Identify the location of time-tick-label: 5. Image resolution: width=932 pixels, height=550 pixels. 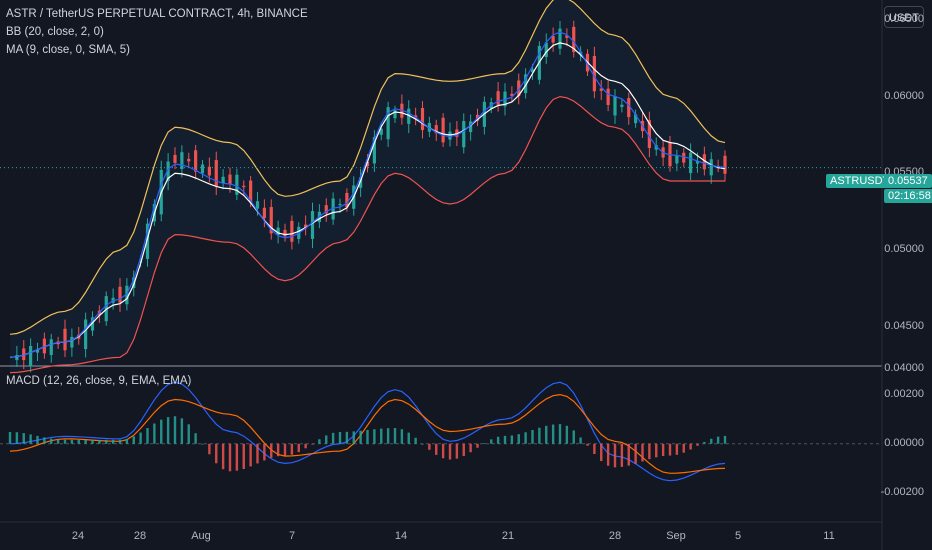
(738, 536).